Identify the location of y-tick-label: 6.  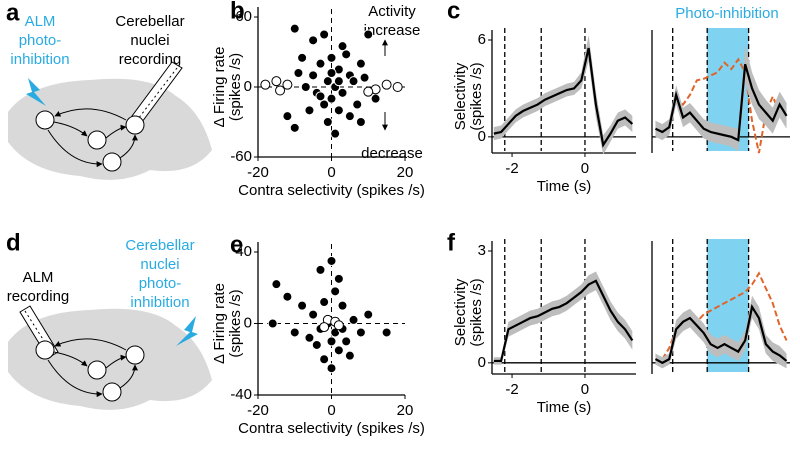
(482, 39).